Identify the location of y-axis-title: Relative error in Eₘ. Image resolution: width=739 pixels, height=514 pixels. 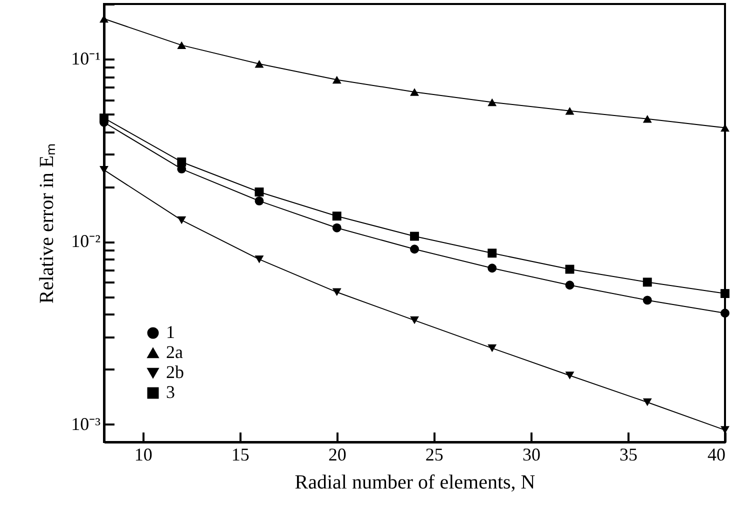
(47, 223).